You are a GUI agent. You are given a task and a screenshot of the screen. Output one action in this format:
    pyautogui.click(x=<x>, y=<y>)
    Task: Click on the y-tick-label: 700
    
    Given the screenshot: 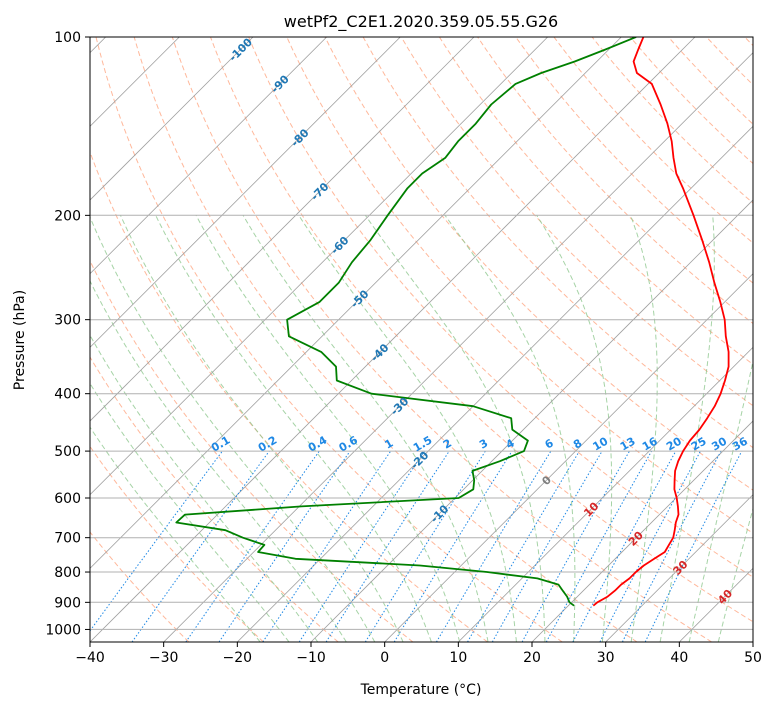 What is the action you would take?
    pyautogui.click(x=67, y=539)
    